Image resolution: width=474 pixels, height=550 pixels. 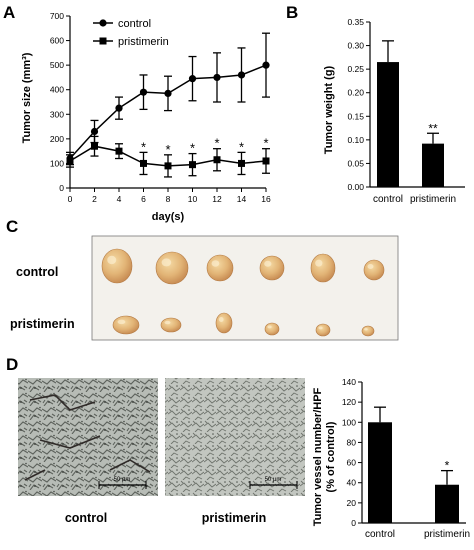 I want to click on chart-a-ytick-label: 600, so click(x=57, y=41).